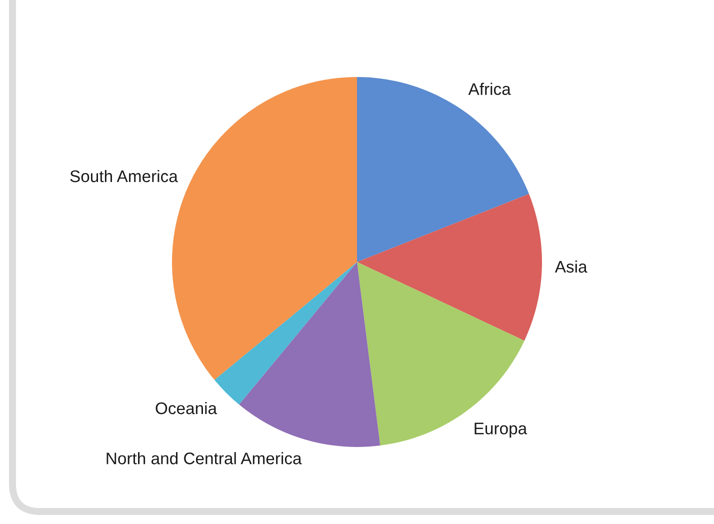  Describe the element at coordinates (187, 408) in the screenshot. I see `slice-label: Oceania` at that location.